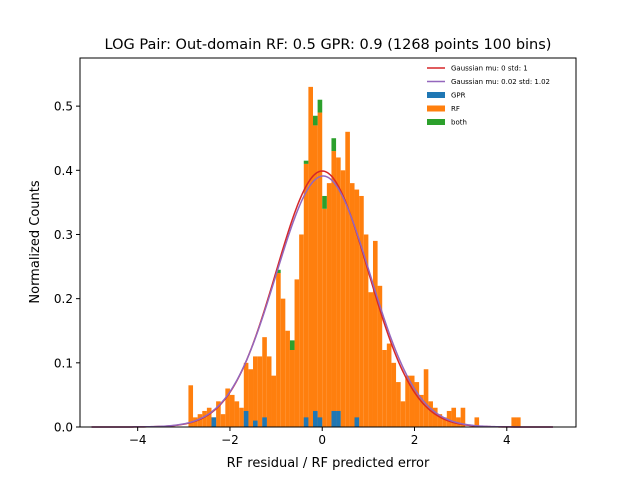 This screenshot has height=480, width=640. What do you see at coordinates (459, 123) in the screenshot?
I see `legend-label: both` at bounding box center [459, 123].